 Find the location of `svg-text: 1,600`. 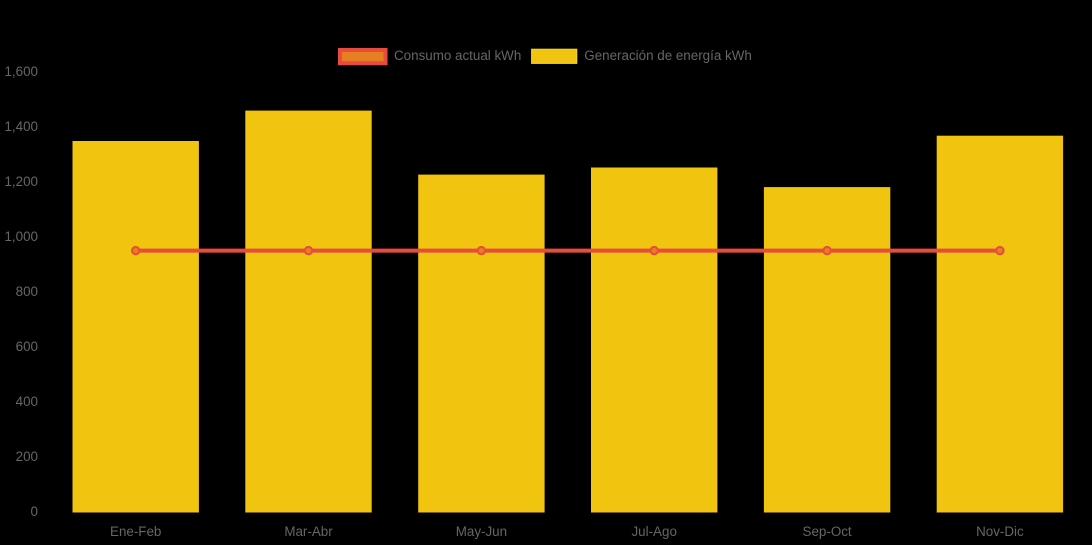

svg-text: 1,600 is located at coordinates (21, 71).